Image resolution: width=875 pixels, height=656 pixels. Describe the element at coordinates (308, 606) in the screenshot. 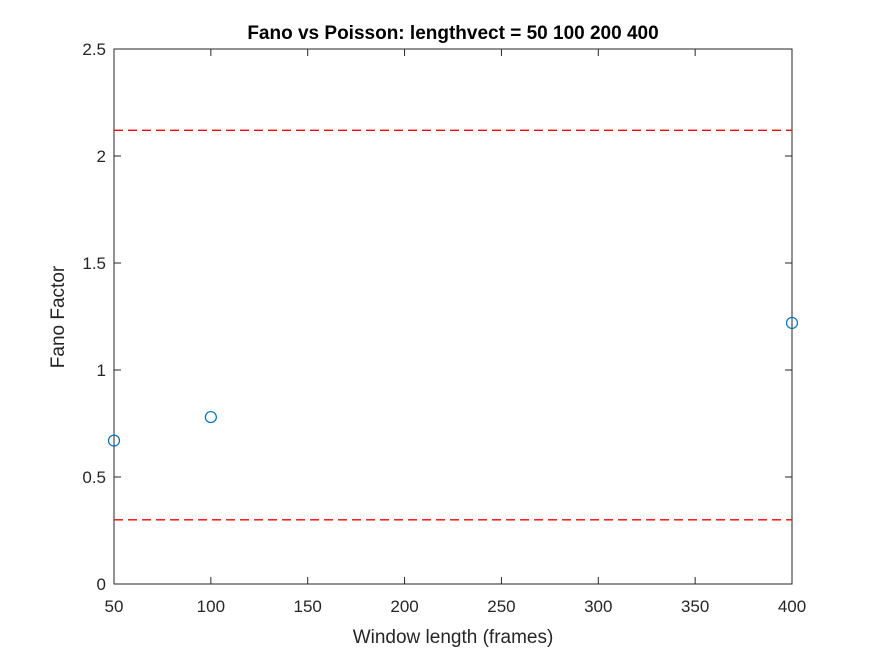

I see `x-tick-label: 150` at that location.